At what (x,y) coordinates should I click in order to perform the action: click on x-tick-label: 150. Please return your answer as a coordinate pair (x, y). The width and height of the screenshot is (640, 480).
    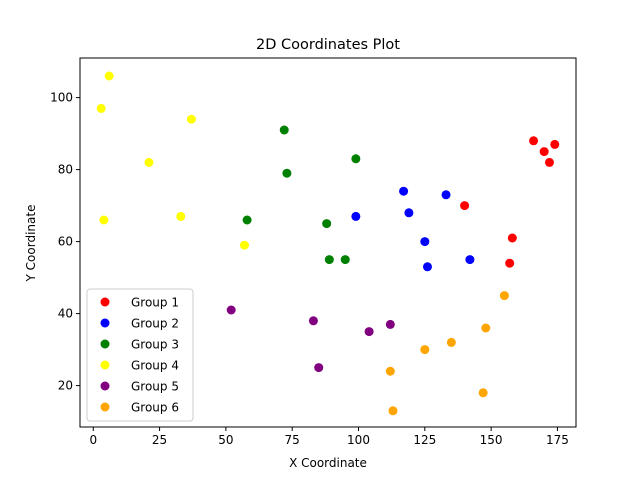
    Looking at the image, I should click on (491, 440).